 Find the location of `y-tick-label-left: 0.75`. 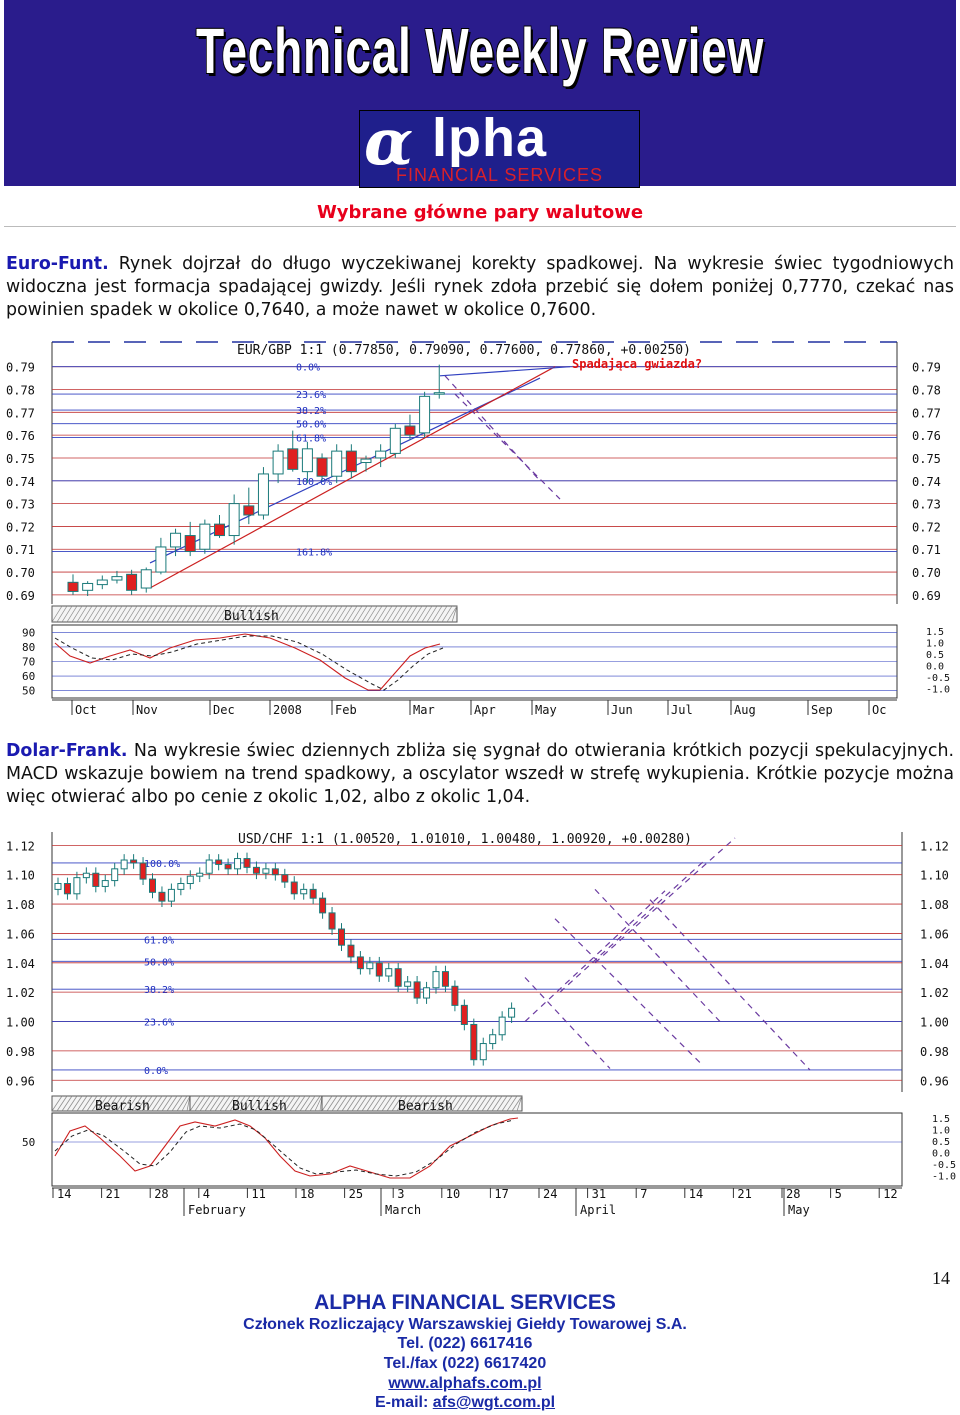

y-tick-label-left: 0.75 is located at coordinates (20, 459).